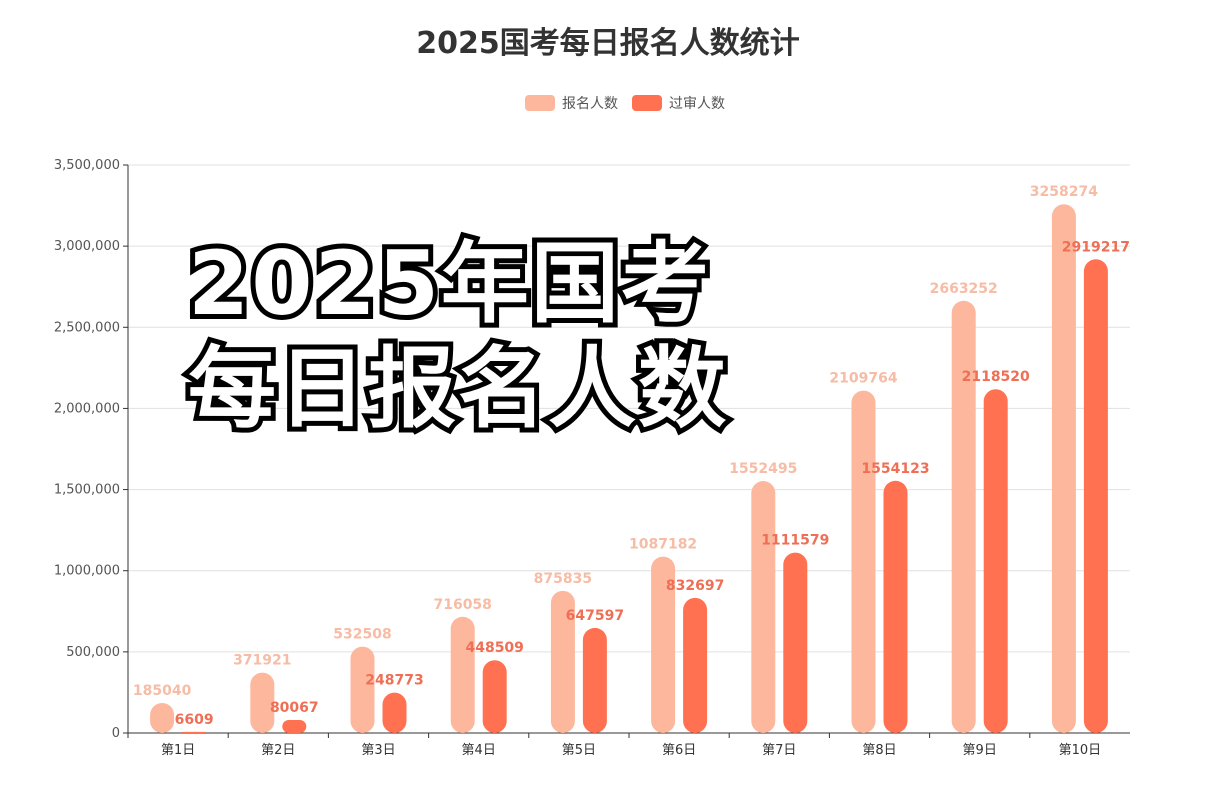 The width and height of the screenshot is (1216, 790). Describe the element at coordinates (278, 750) in the screenshot. I see `x-tick-label: 第2日` at that location.